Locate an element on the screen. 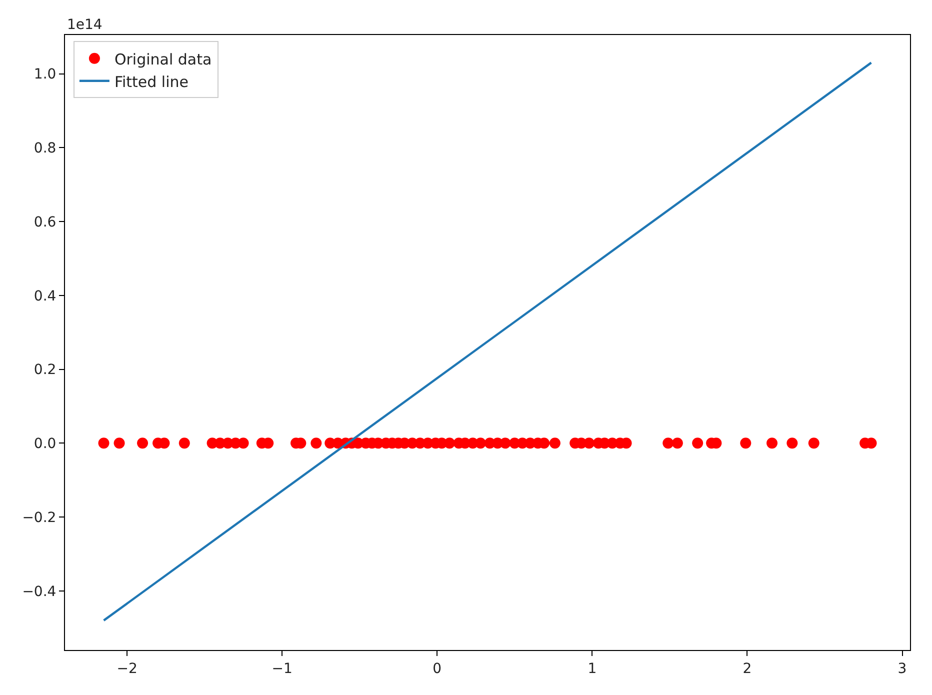  x-tick-label: −1 is located at coordinates (282, 668).